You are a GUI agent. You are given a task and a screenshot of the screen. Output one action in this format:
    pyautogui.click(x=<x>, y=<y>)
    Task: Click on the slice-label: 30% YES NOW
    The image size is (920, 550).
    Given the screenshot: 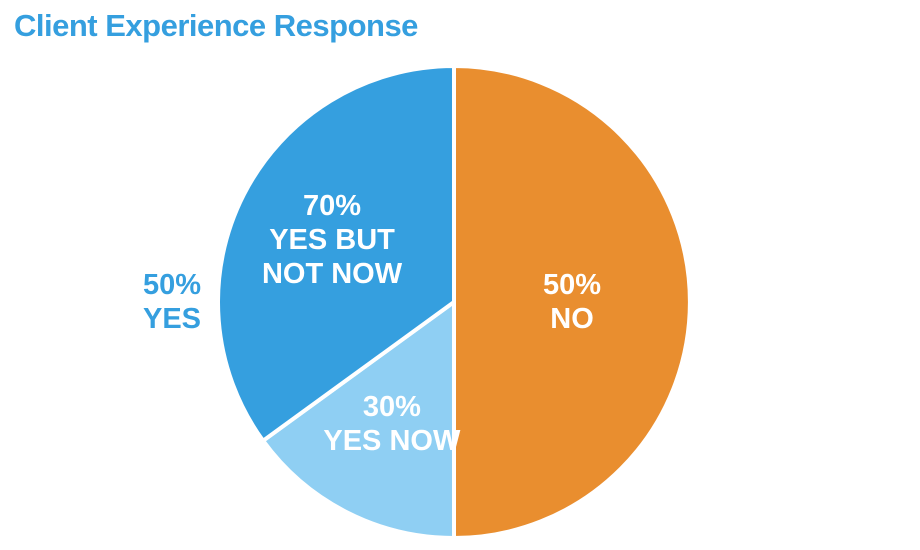 What is the action you would take?
    pyautogui.click(x=392, y=424)
    